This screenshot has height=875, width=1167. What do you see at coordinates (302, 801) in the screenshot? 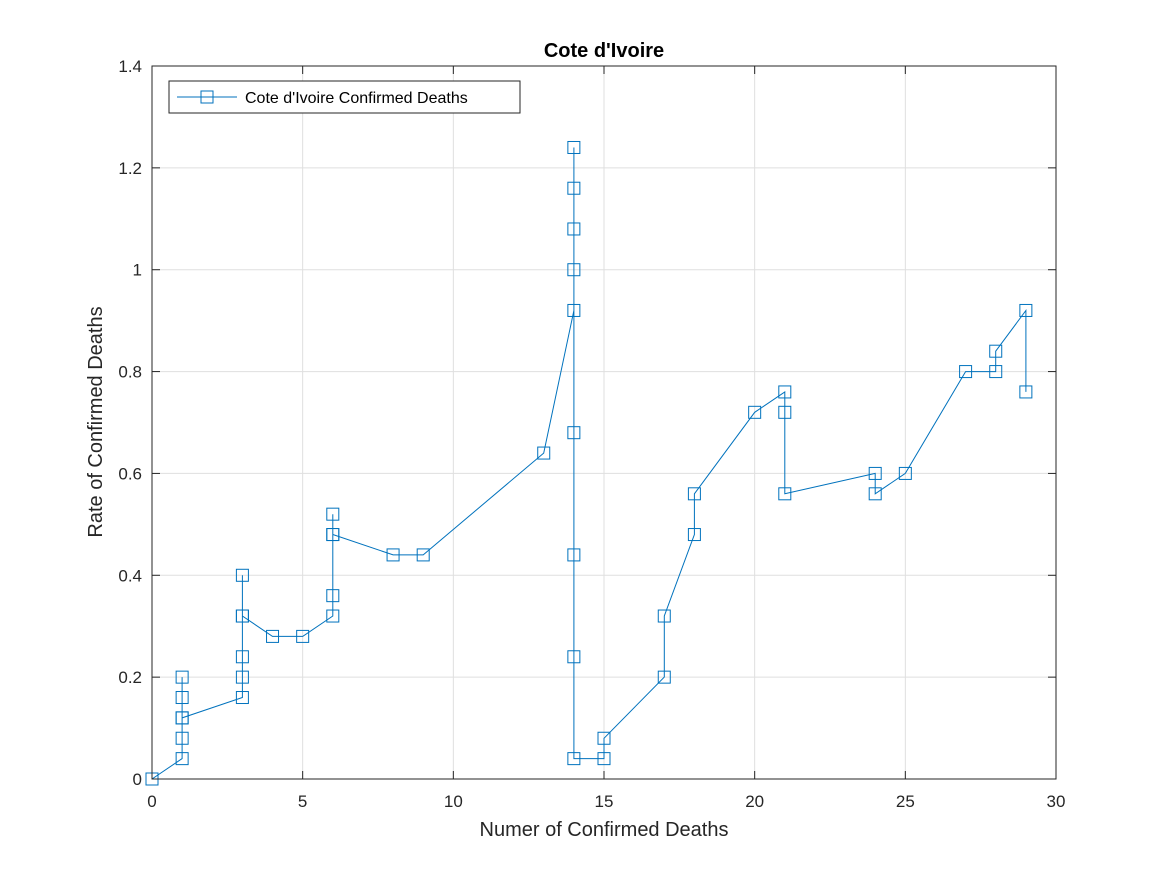
I see `x-tick-label: 5` at bounding box center [302, 801].